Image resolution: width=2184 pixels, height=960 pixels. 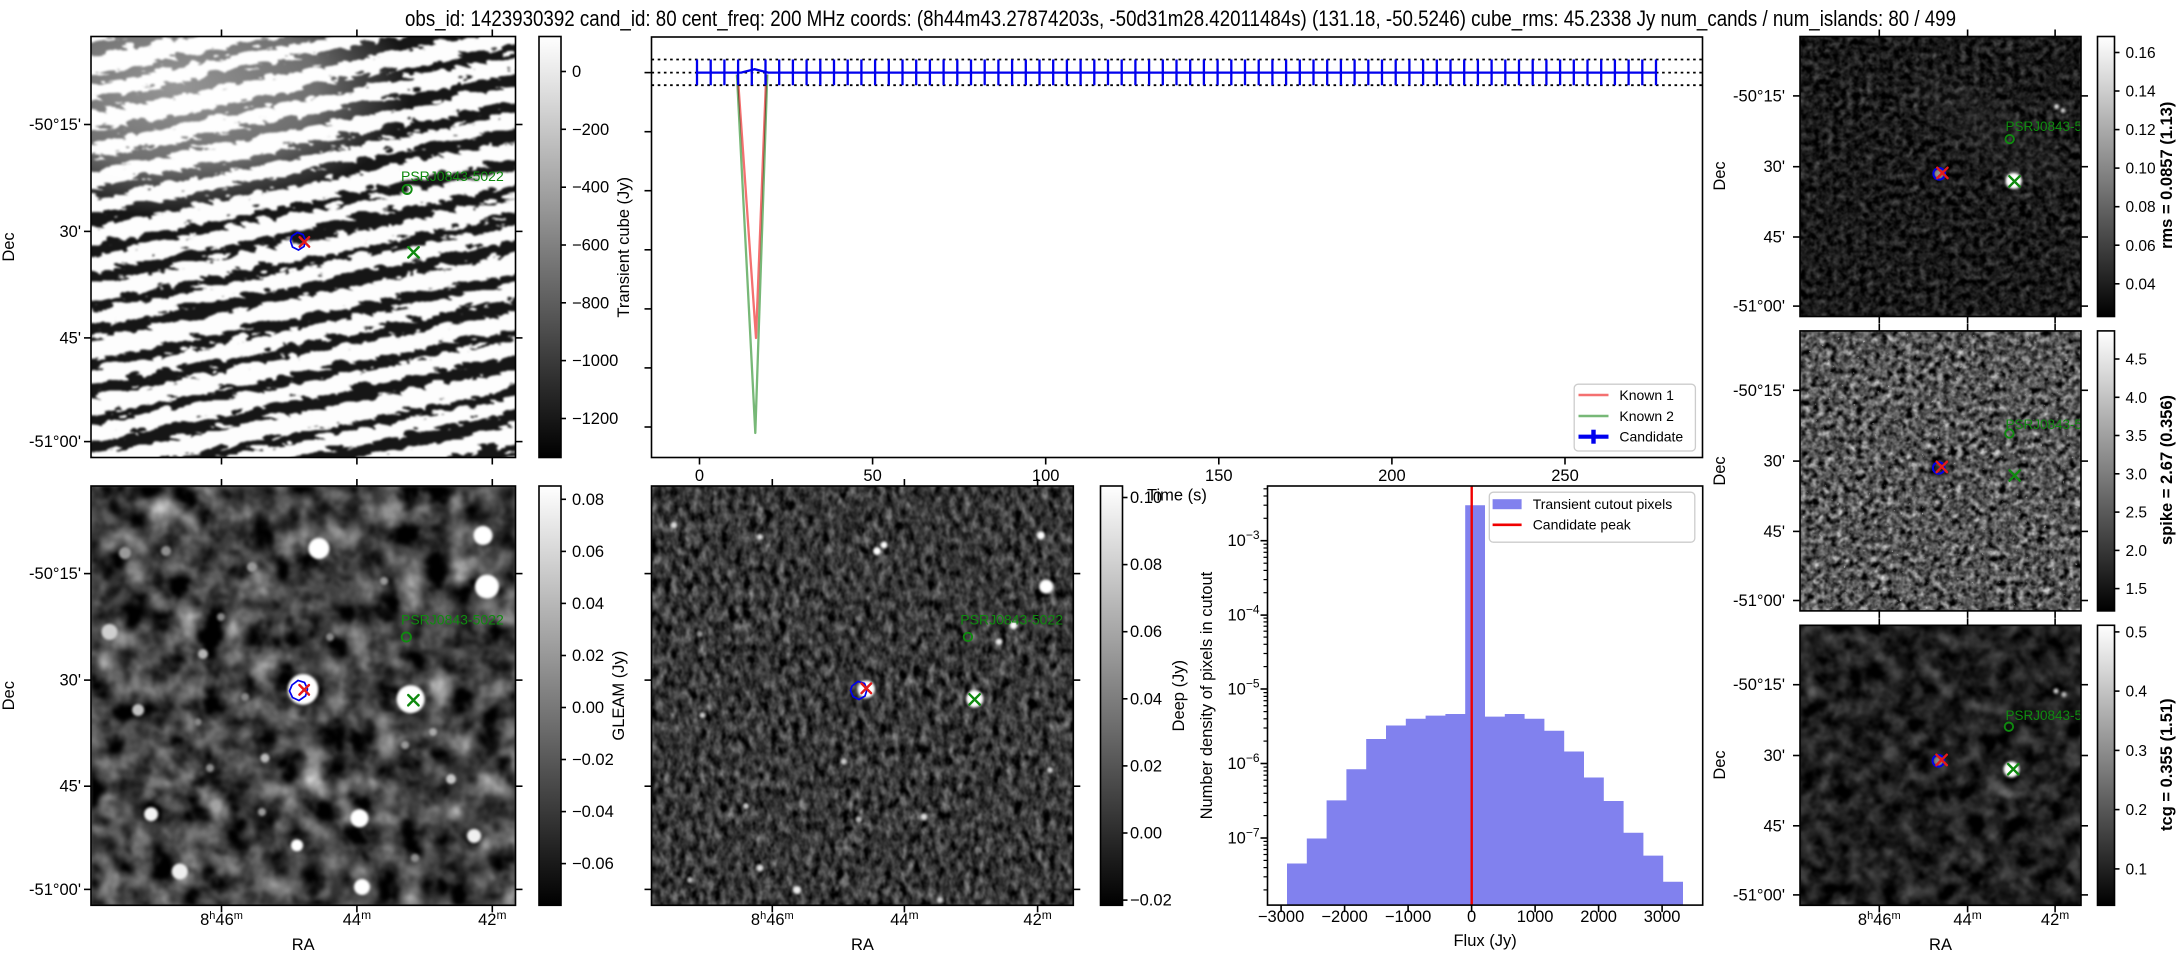 I want to click on svg-text: 0.1, so click(x=2137, y=869).